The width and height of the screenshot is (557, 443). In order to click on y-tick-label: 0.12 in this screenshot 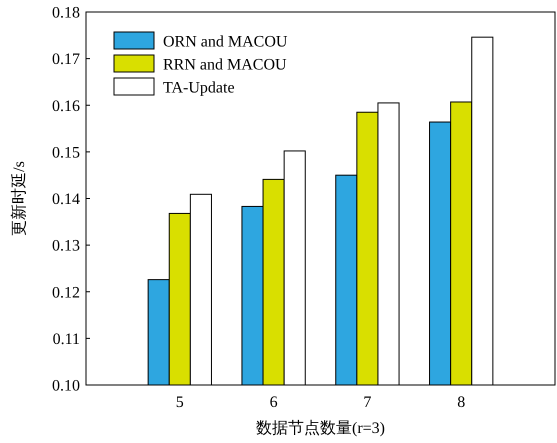, I will do `click(66, 293)`.